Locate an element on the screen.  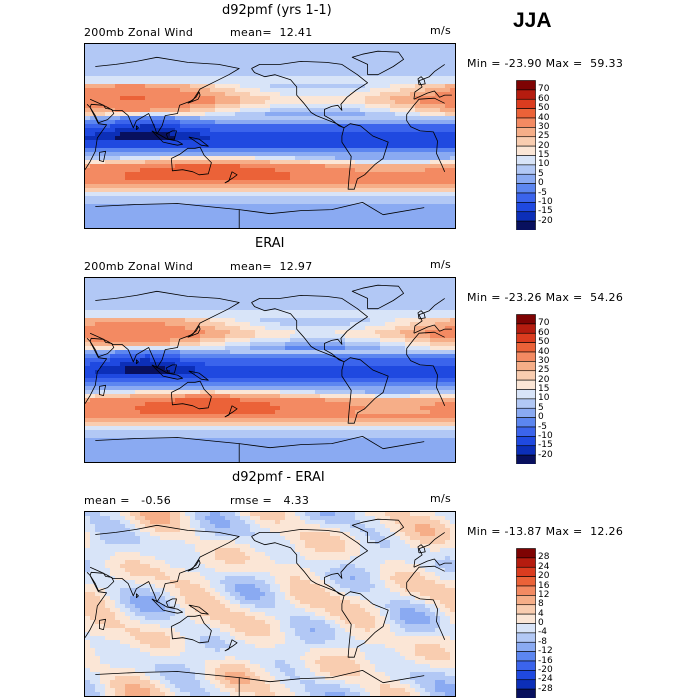
panel1-colorbar: 70 60 50 40 30 25 20 15 10 5 0 -5 -10 -15 -20 is located at coordinates (546, 155).